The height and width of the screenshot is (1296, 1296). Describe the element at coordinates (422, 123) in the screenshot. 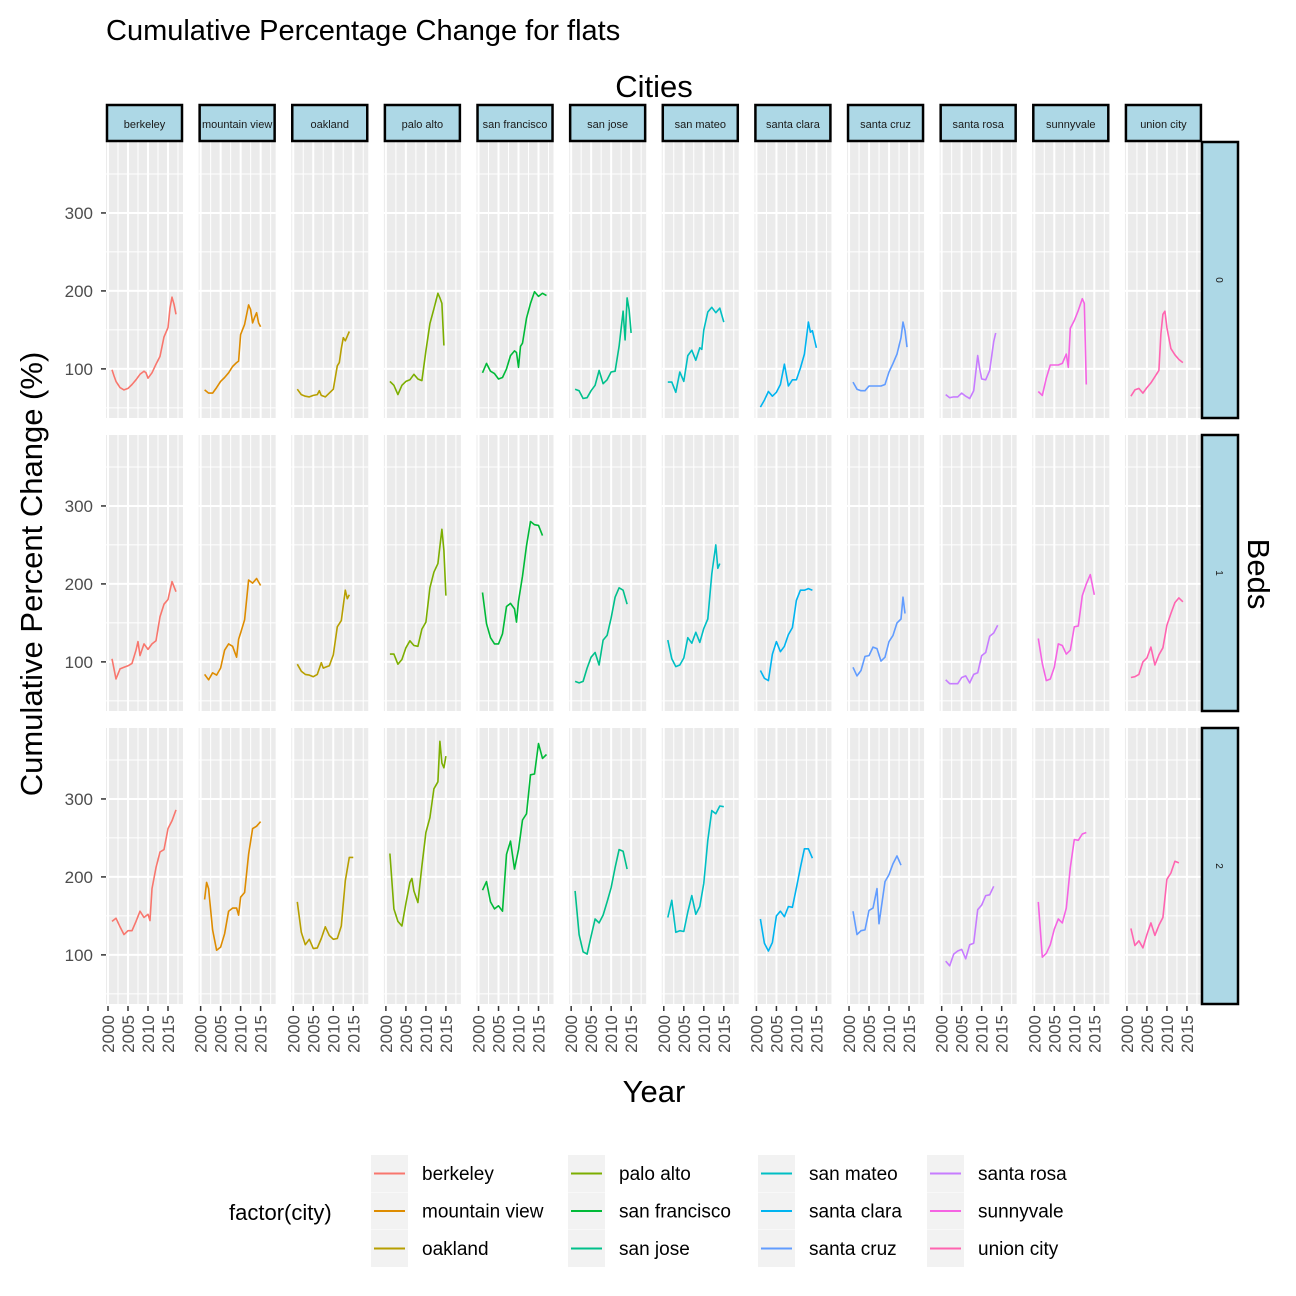

I see `col-strip-palo-alto: palo alto` at that location.